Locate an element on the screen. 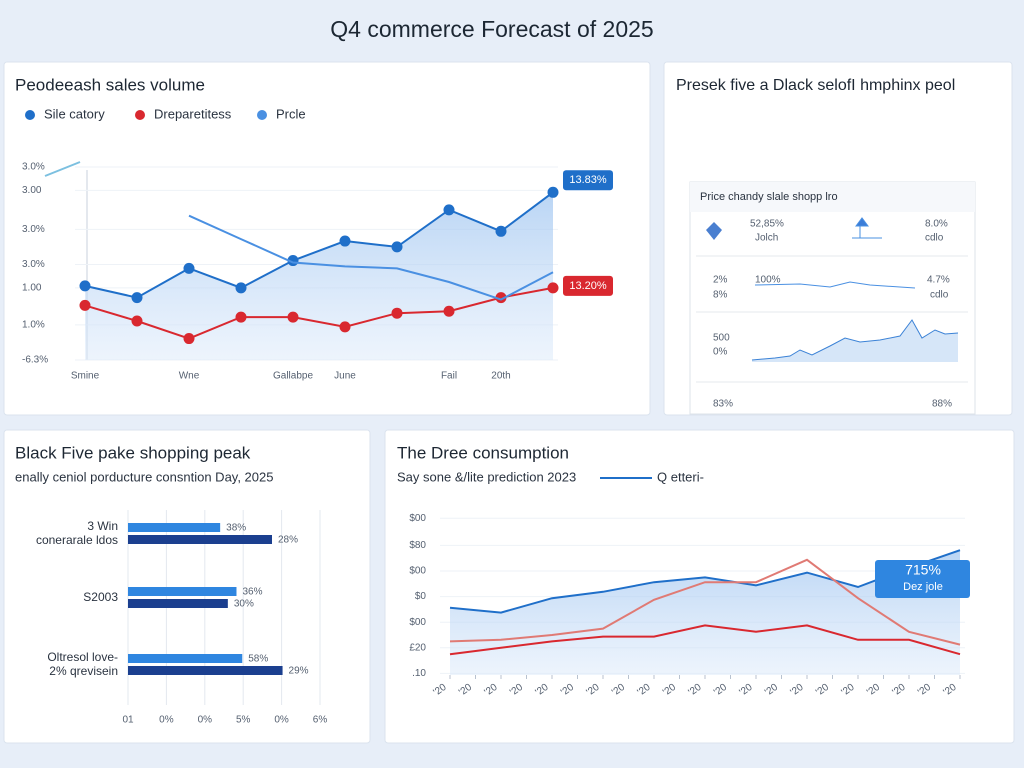 Image resolution: width=1024 pixels, height=768 pixels. bar-label: 36% is located at coordinates (252, 592).